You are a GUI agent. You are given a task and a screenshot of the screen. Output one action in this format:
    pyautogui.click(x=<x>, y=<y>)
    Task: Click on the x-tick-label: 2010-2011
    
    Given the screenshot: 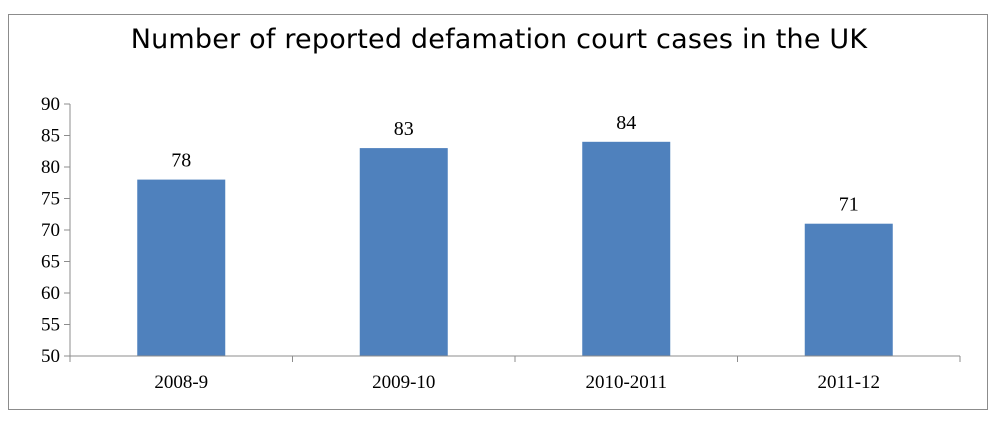 What is the action you would take?
    pyautogui.click(x=626, y=382)
    